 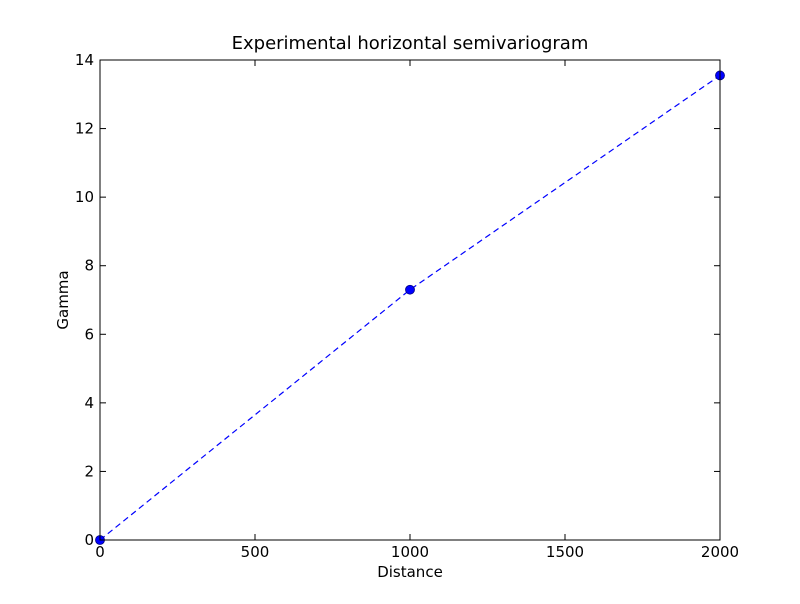 What do you see at coordinates (410, 43) in the screenshot?
I see `chart-title: Experimental horizontal semivariogram` at bounding box center [410, 43].